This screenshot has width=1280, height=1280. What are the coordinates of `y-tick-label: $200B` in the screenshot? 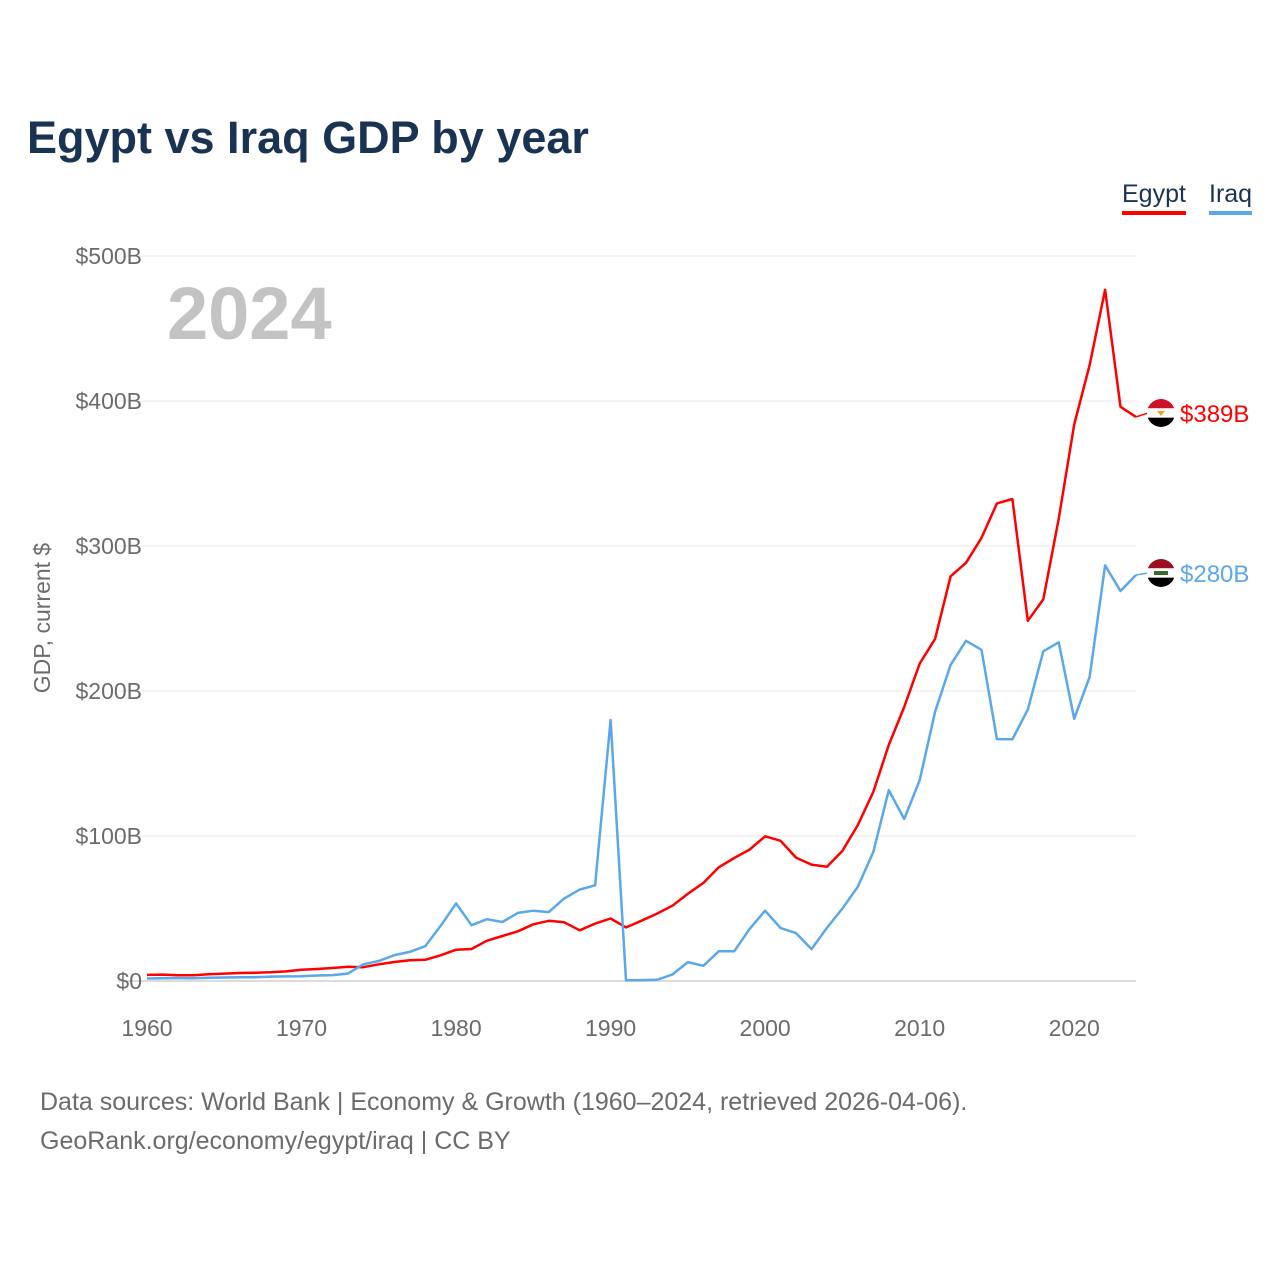 It's located at (108, 691).